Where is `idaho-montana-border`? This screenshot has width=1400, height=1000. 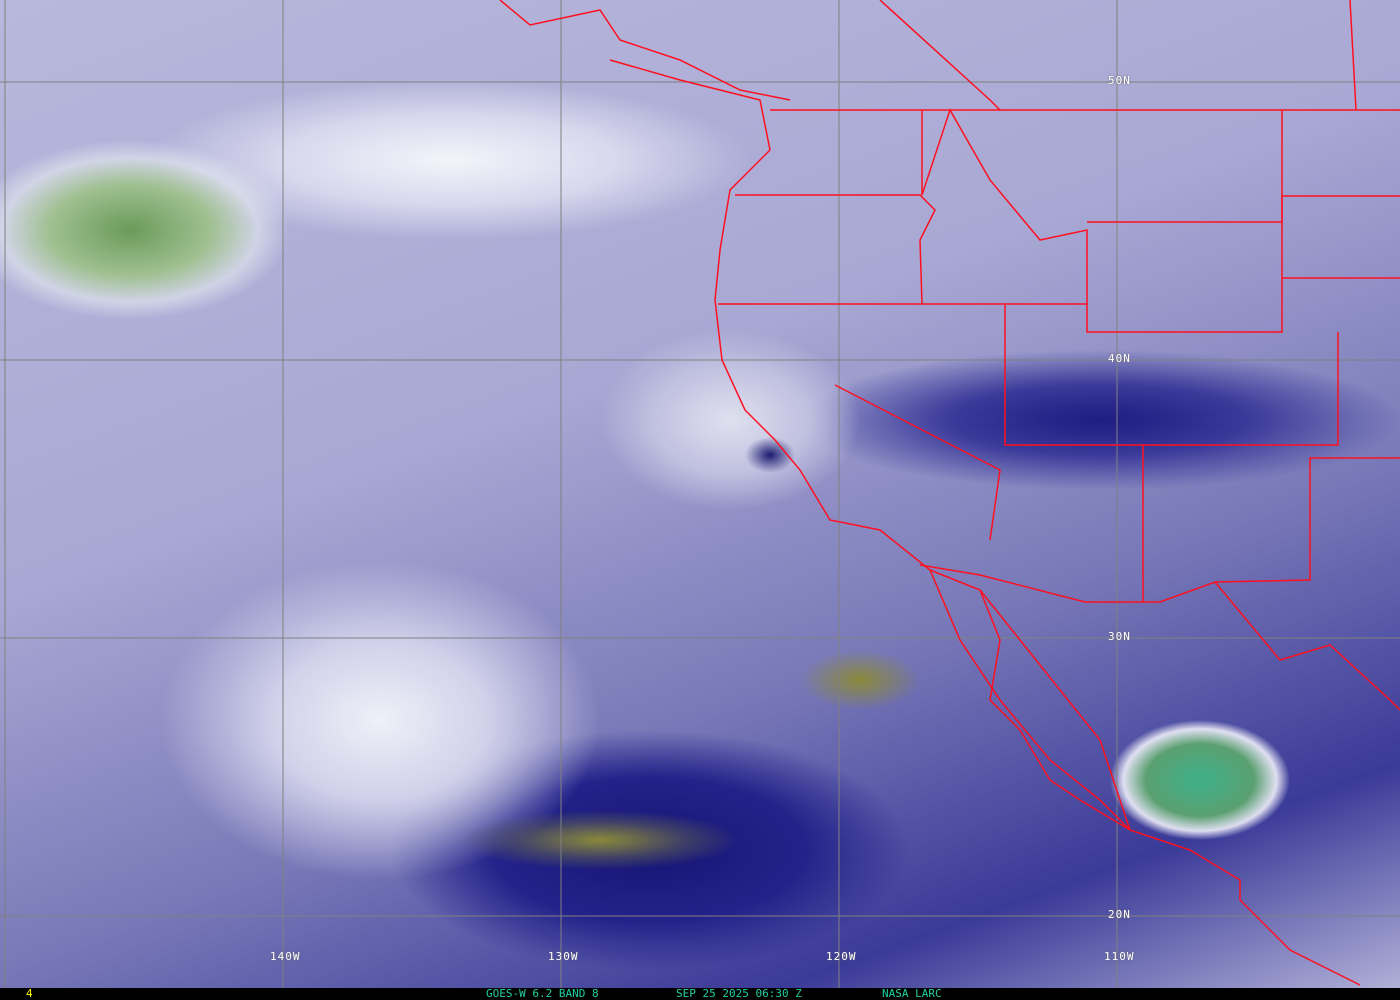
idaho-montana-border is located at coordinates (1102, 220).